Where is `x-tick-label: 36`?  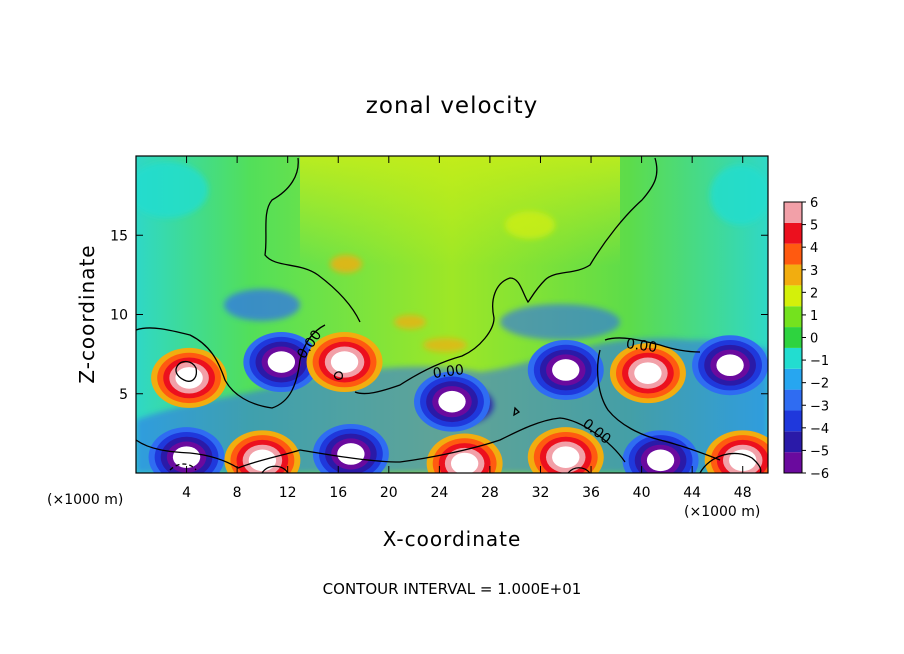
x-tick-label: 36 is located at coordinates (591, 493).